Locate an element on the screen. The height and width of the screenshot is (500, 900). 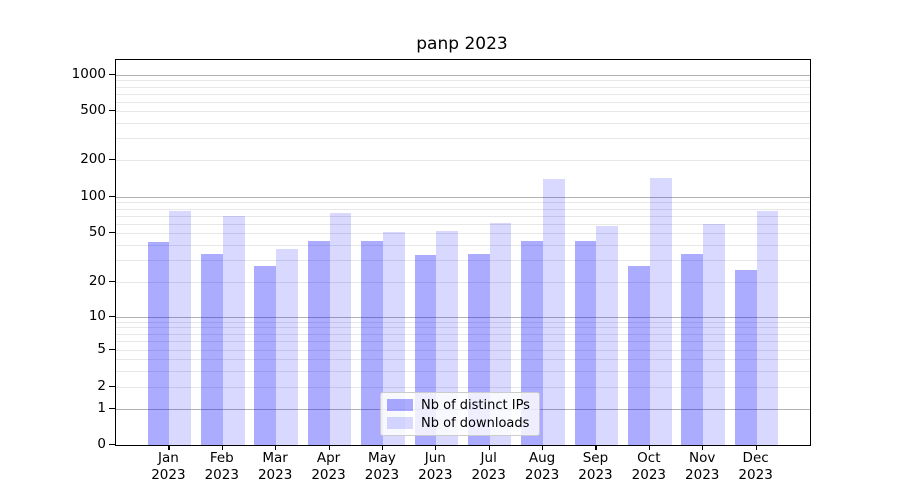
bar-sep-distinct-ips is located at coordinates (585, 343).